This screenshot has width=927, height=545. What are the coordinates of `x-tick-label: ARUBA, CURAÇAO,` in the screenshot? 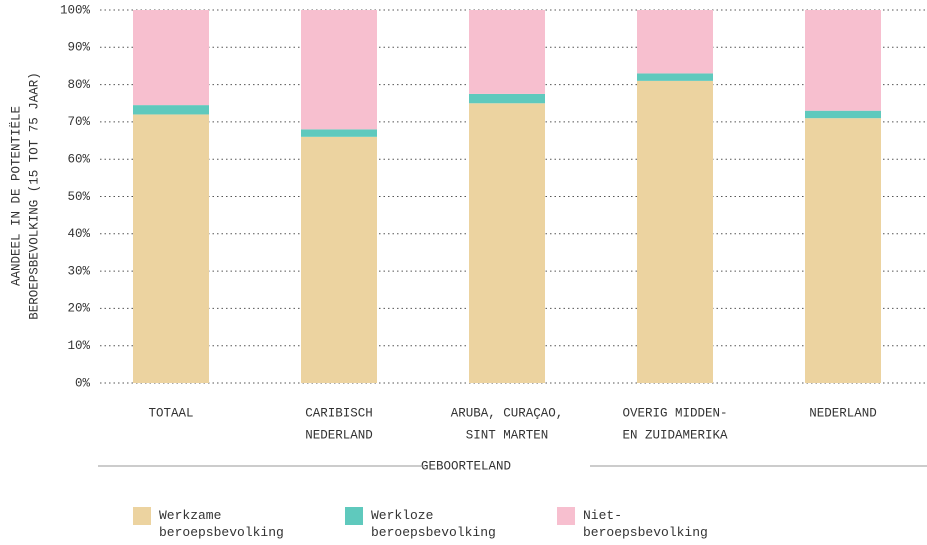 It's located at (507, 413).